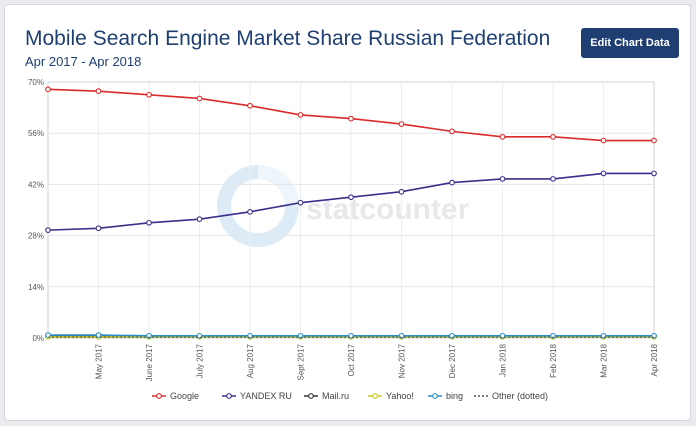 The height and width of the screenshot is (426, 696). I want to click on x-tick-label: July 2017, so click(200, 360).